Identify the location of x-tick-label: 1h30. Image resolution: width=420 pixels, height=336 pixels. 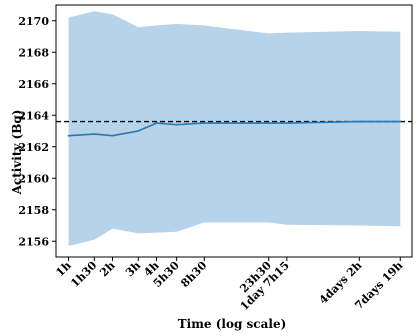
(83, 274).